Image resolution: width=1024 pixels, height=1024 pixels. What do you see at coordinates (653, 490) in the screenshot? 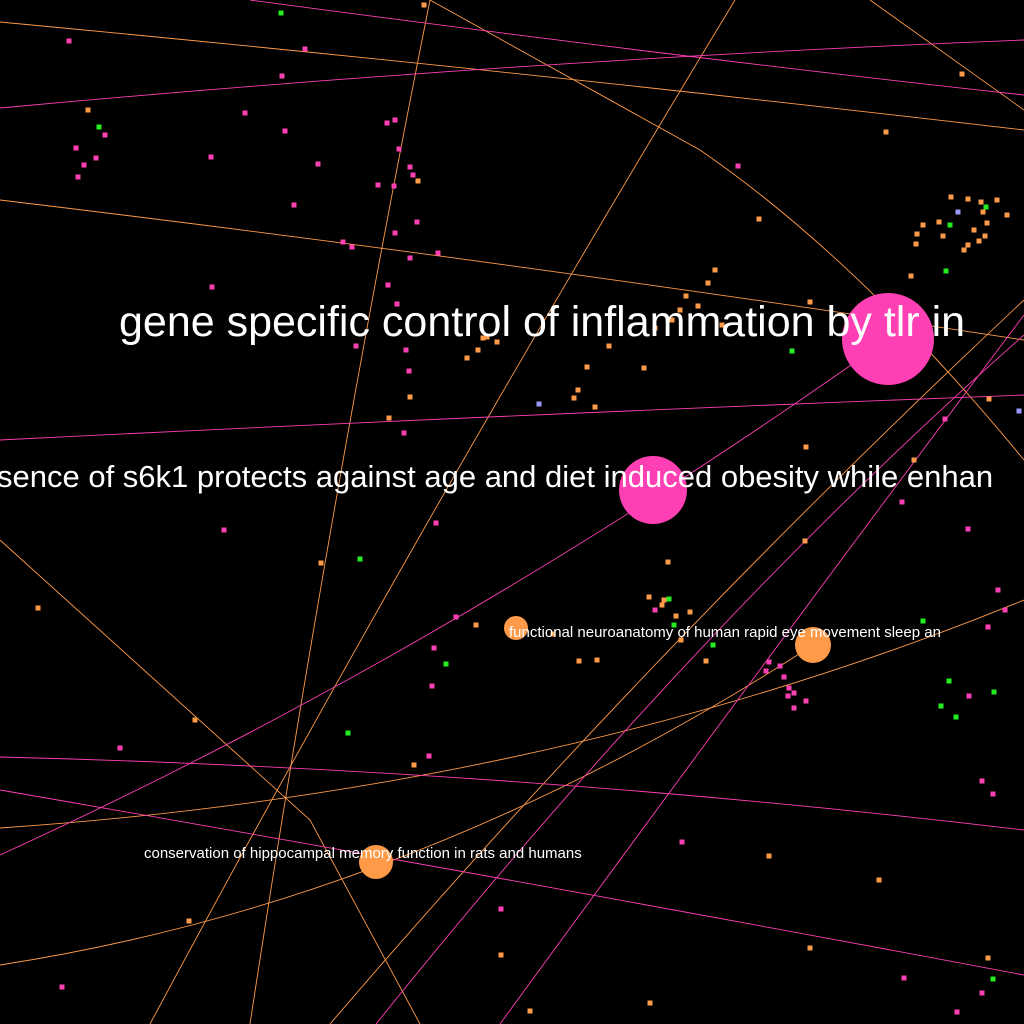
I see `node-s6k1-obesity` at bounding box center [653, 490].